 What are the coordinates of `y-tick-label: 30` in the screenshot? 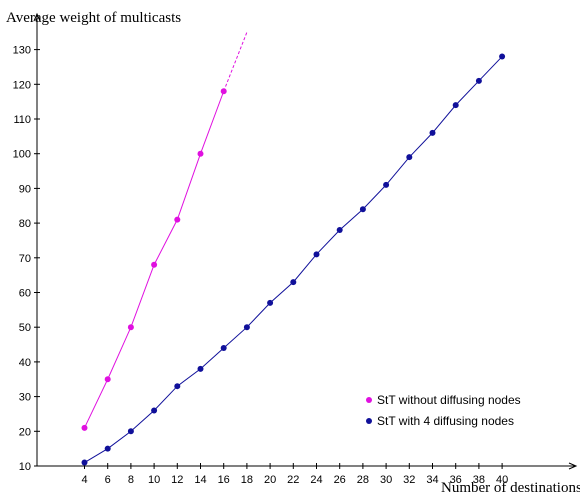 It's located at (25, 398).